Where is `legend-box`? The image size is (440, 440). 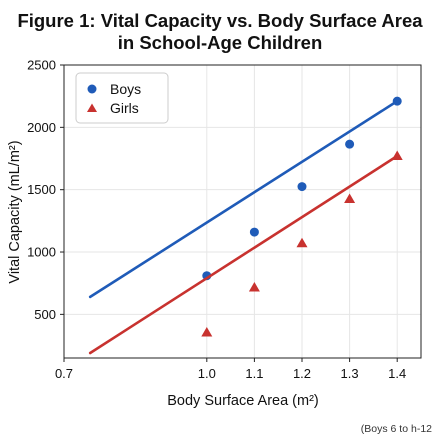
legend-box is located at coordinates (122, 98).